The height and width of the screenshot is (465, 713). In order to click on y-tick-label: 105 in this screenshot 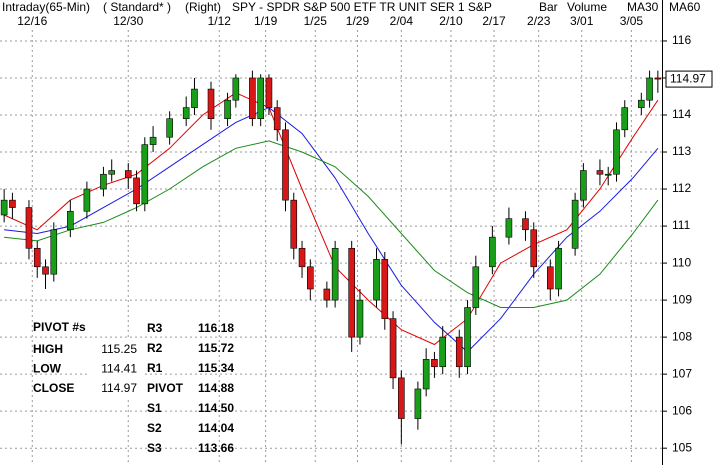, I will do `click(682, 447)`.